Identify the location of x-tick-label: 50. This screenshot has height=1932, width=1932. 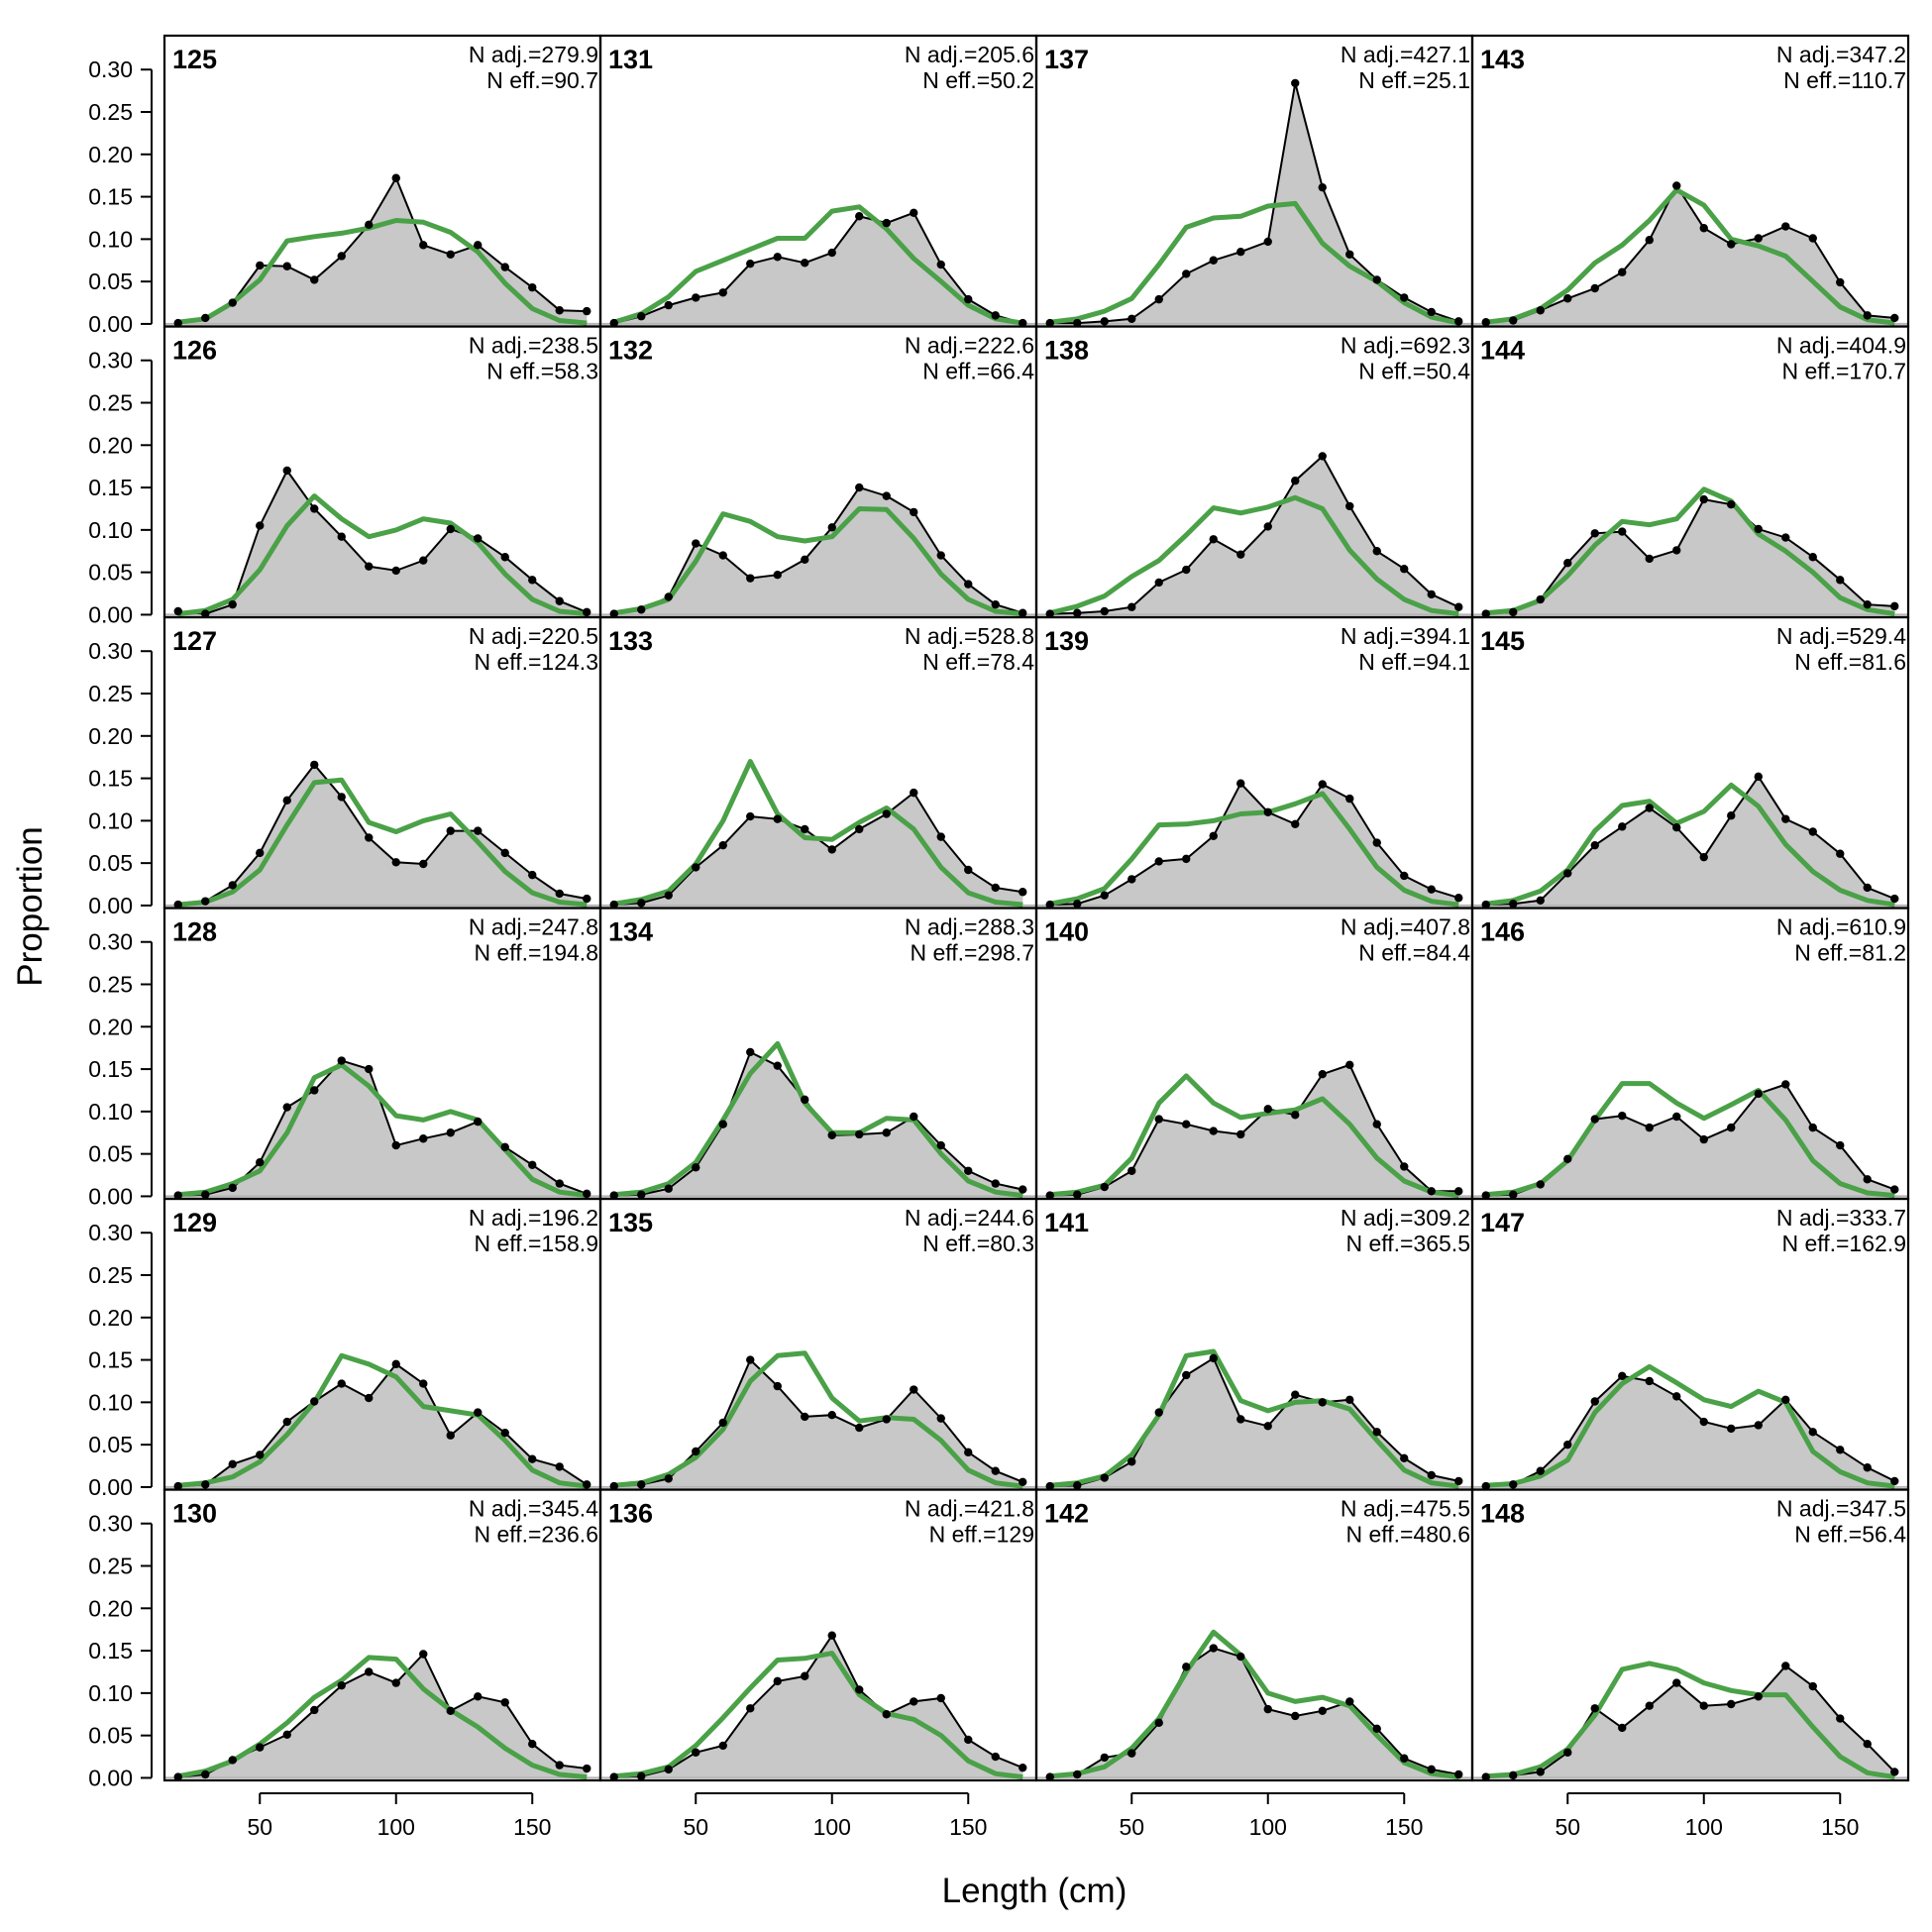
(695, 1827).